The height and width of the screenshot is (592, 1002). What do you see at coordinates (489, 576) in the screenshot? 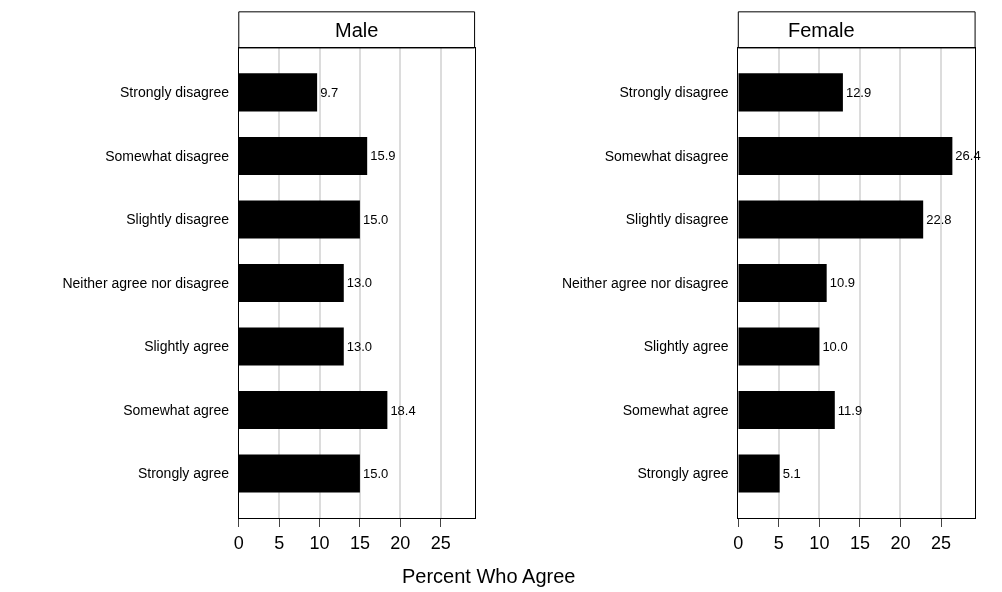
I see `x-axis-title: Percent Who Agree` at bounding box center [489, 576].